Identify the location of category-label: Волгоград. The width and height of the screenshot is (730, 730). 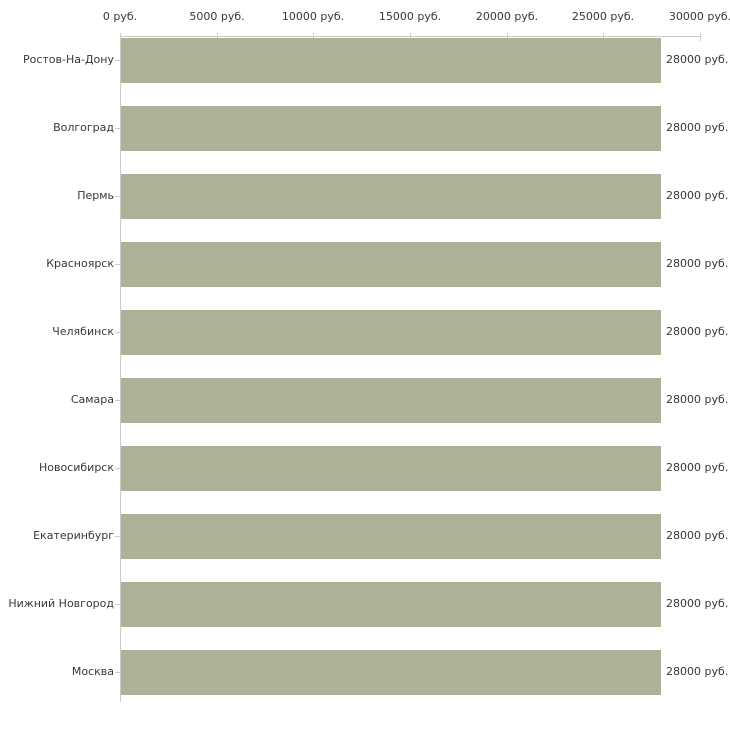
(83, 127).